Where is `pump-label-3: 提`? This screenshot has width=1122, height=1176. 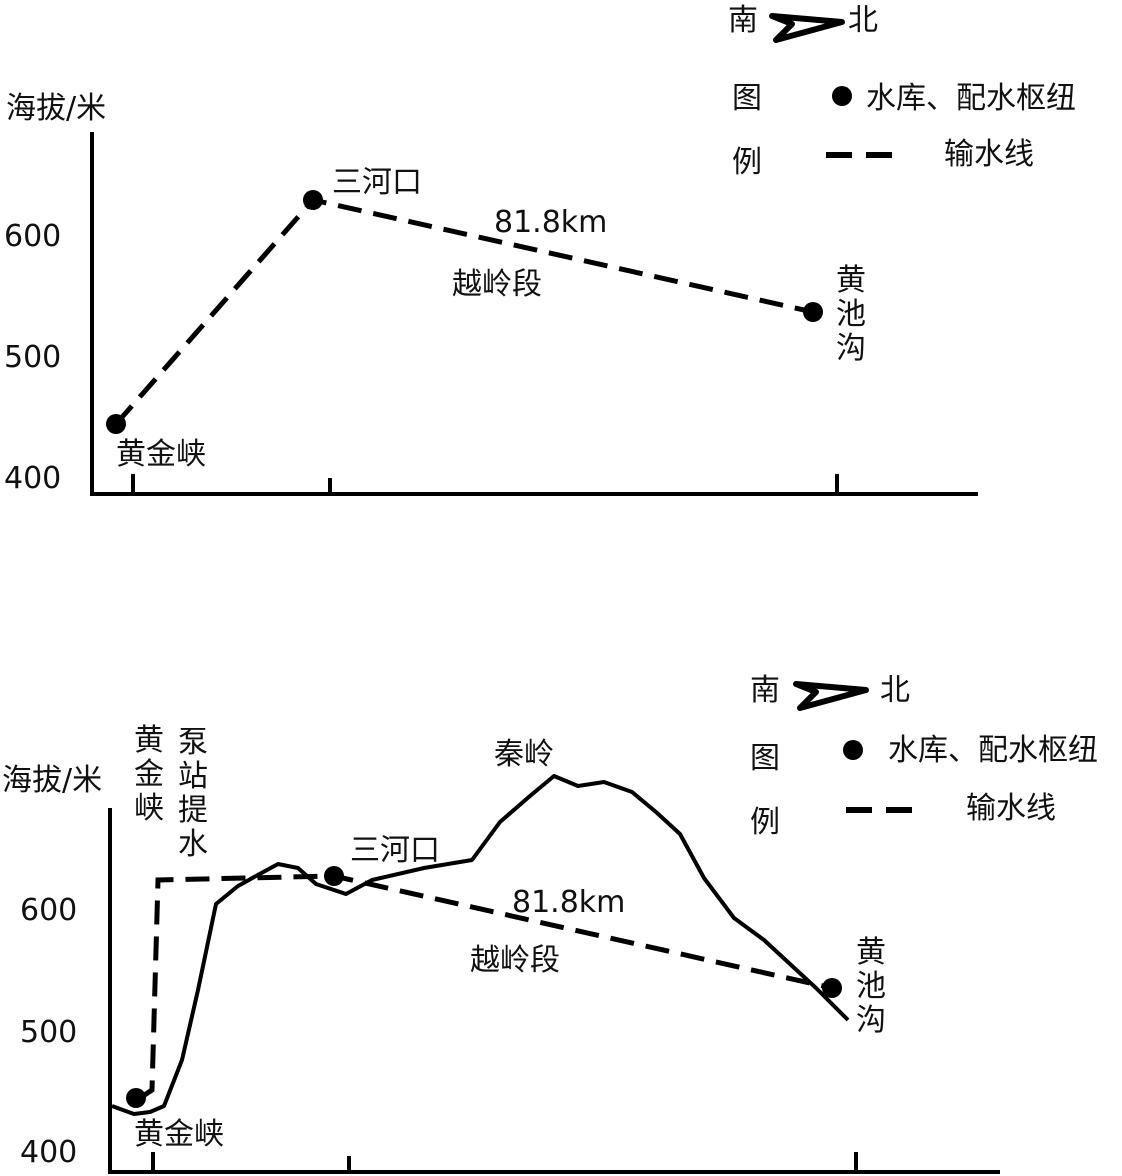 pump-label-3: 提 is located at coordinates (193, 810).